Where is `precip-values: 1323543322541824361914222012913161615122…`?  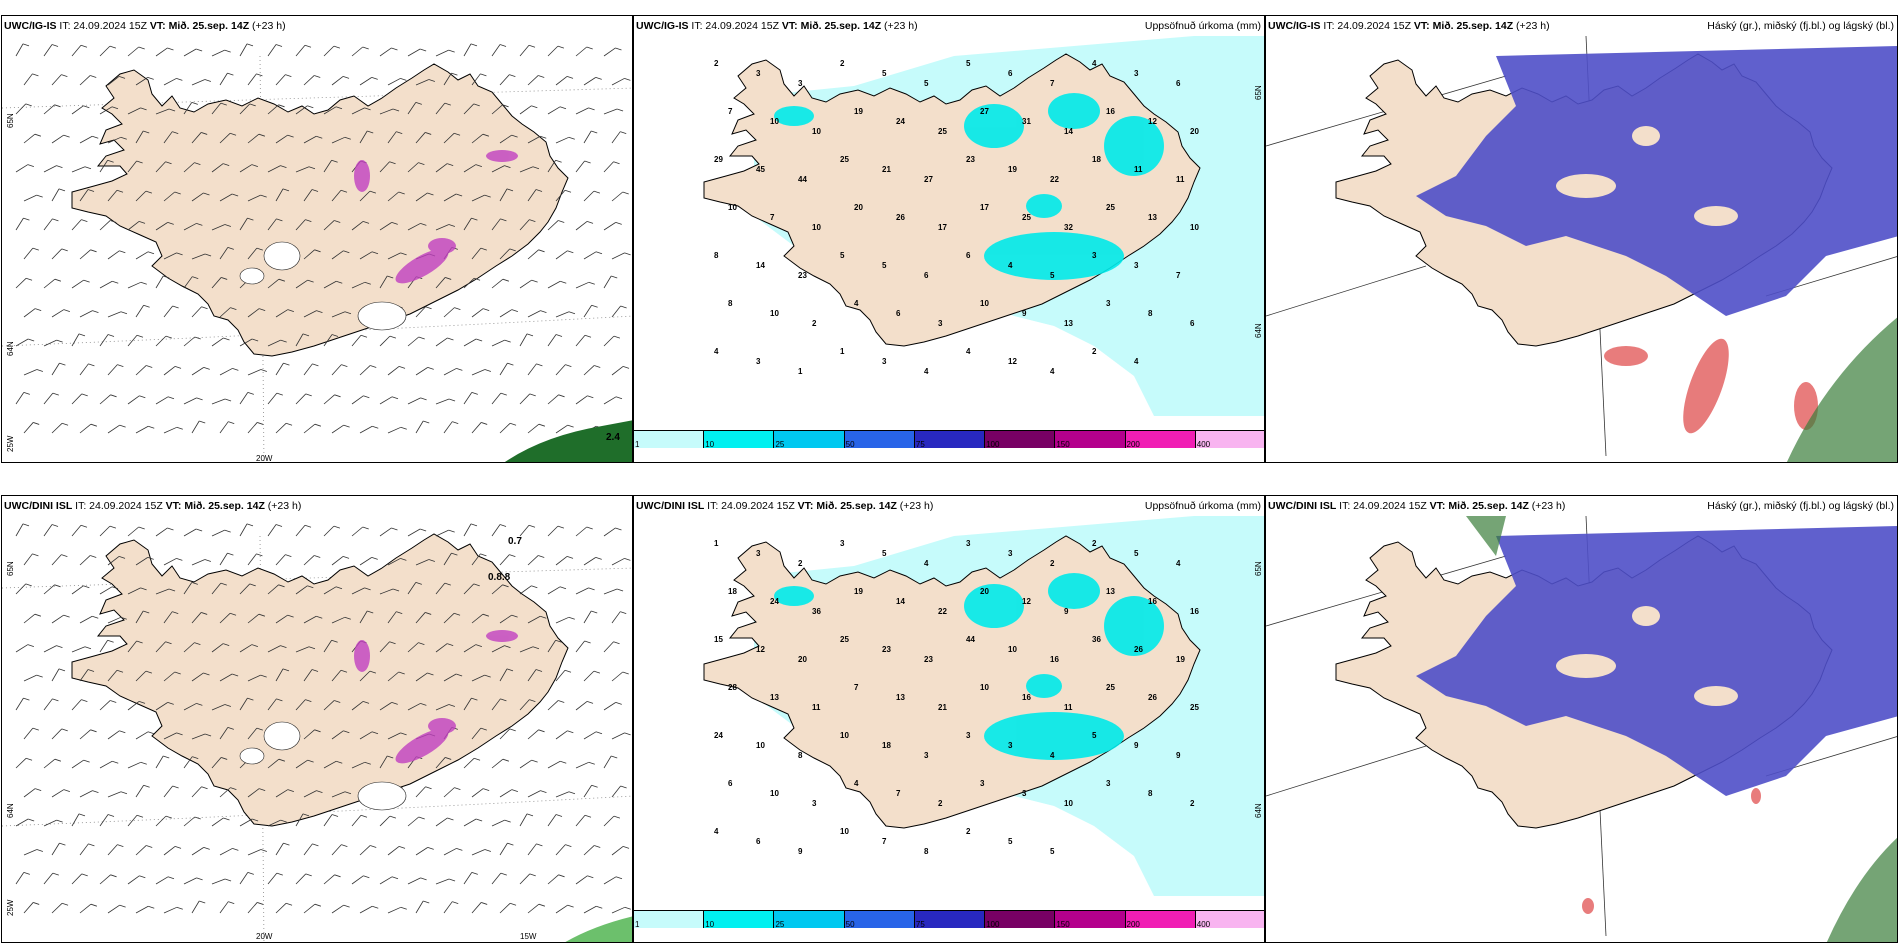 precip-values: 1323543322541824361914222012913161615122… is located at coordinates (956, 697).